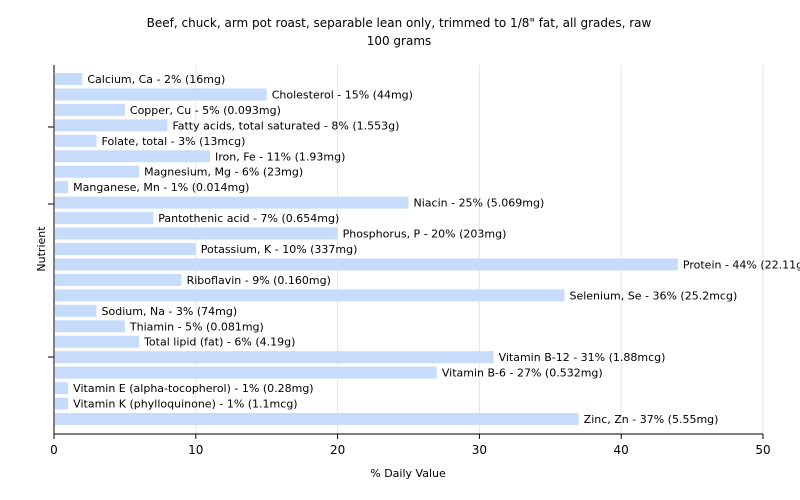  What do you see at coordinates (259, 280) in the screenshot?
I see `bar-label: Riboflavin - 9% (0.160mg)` at bounding box center [259, 280].